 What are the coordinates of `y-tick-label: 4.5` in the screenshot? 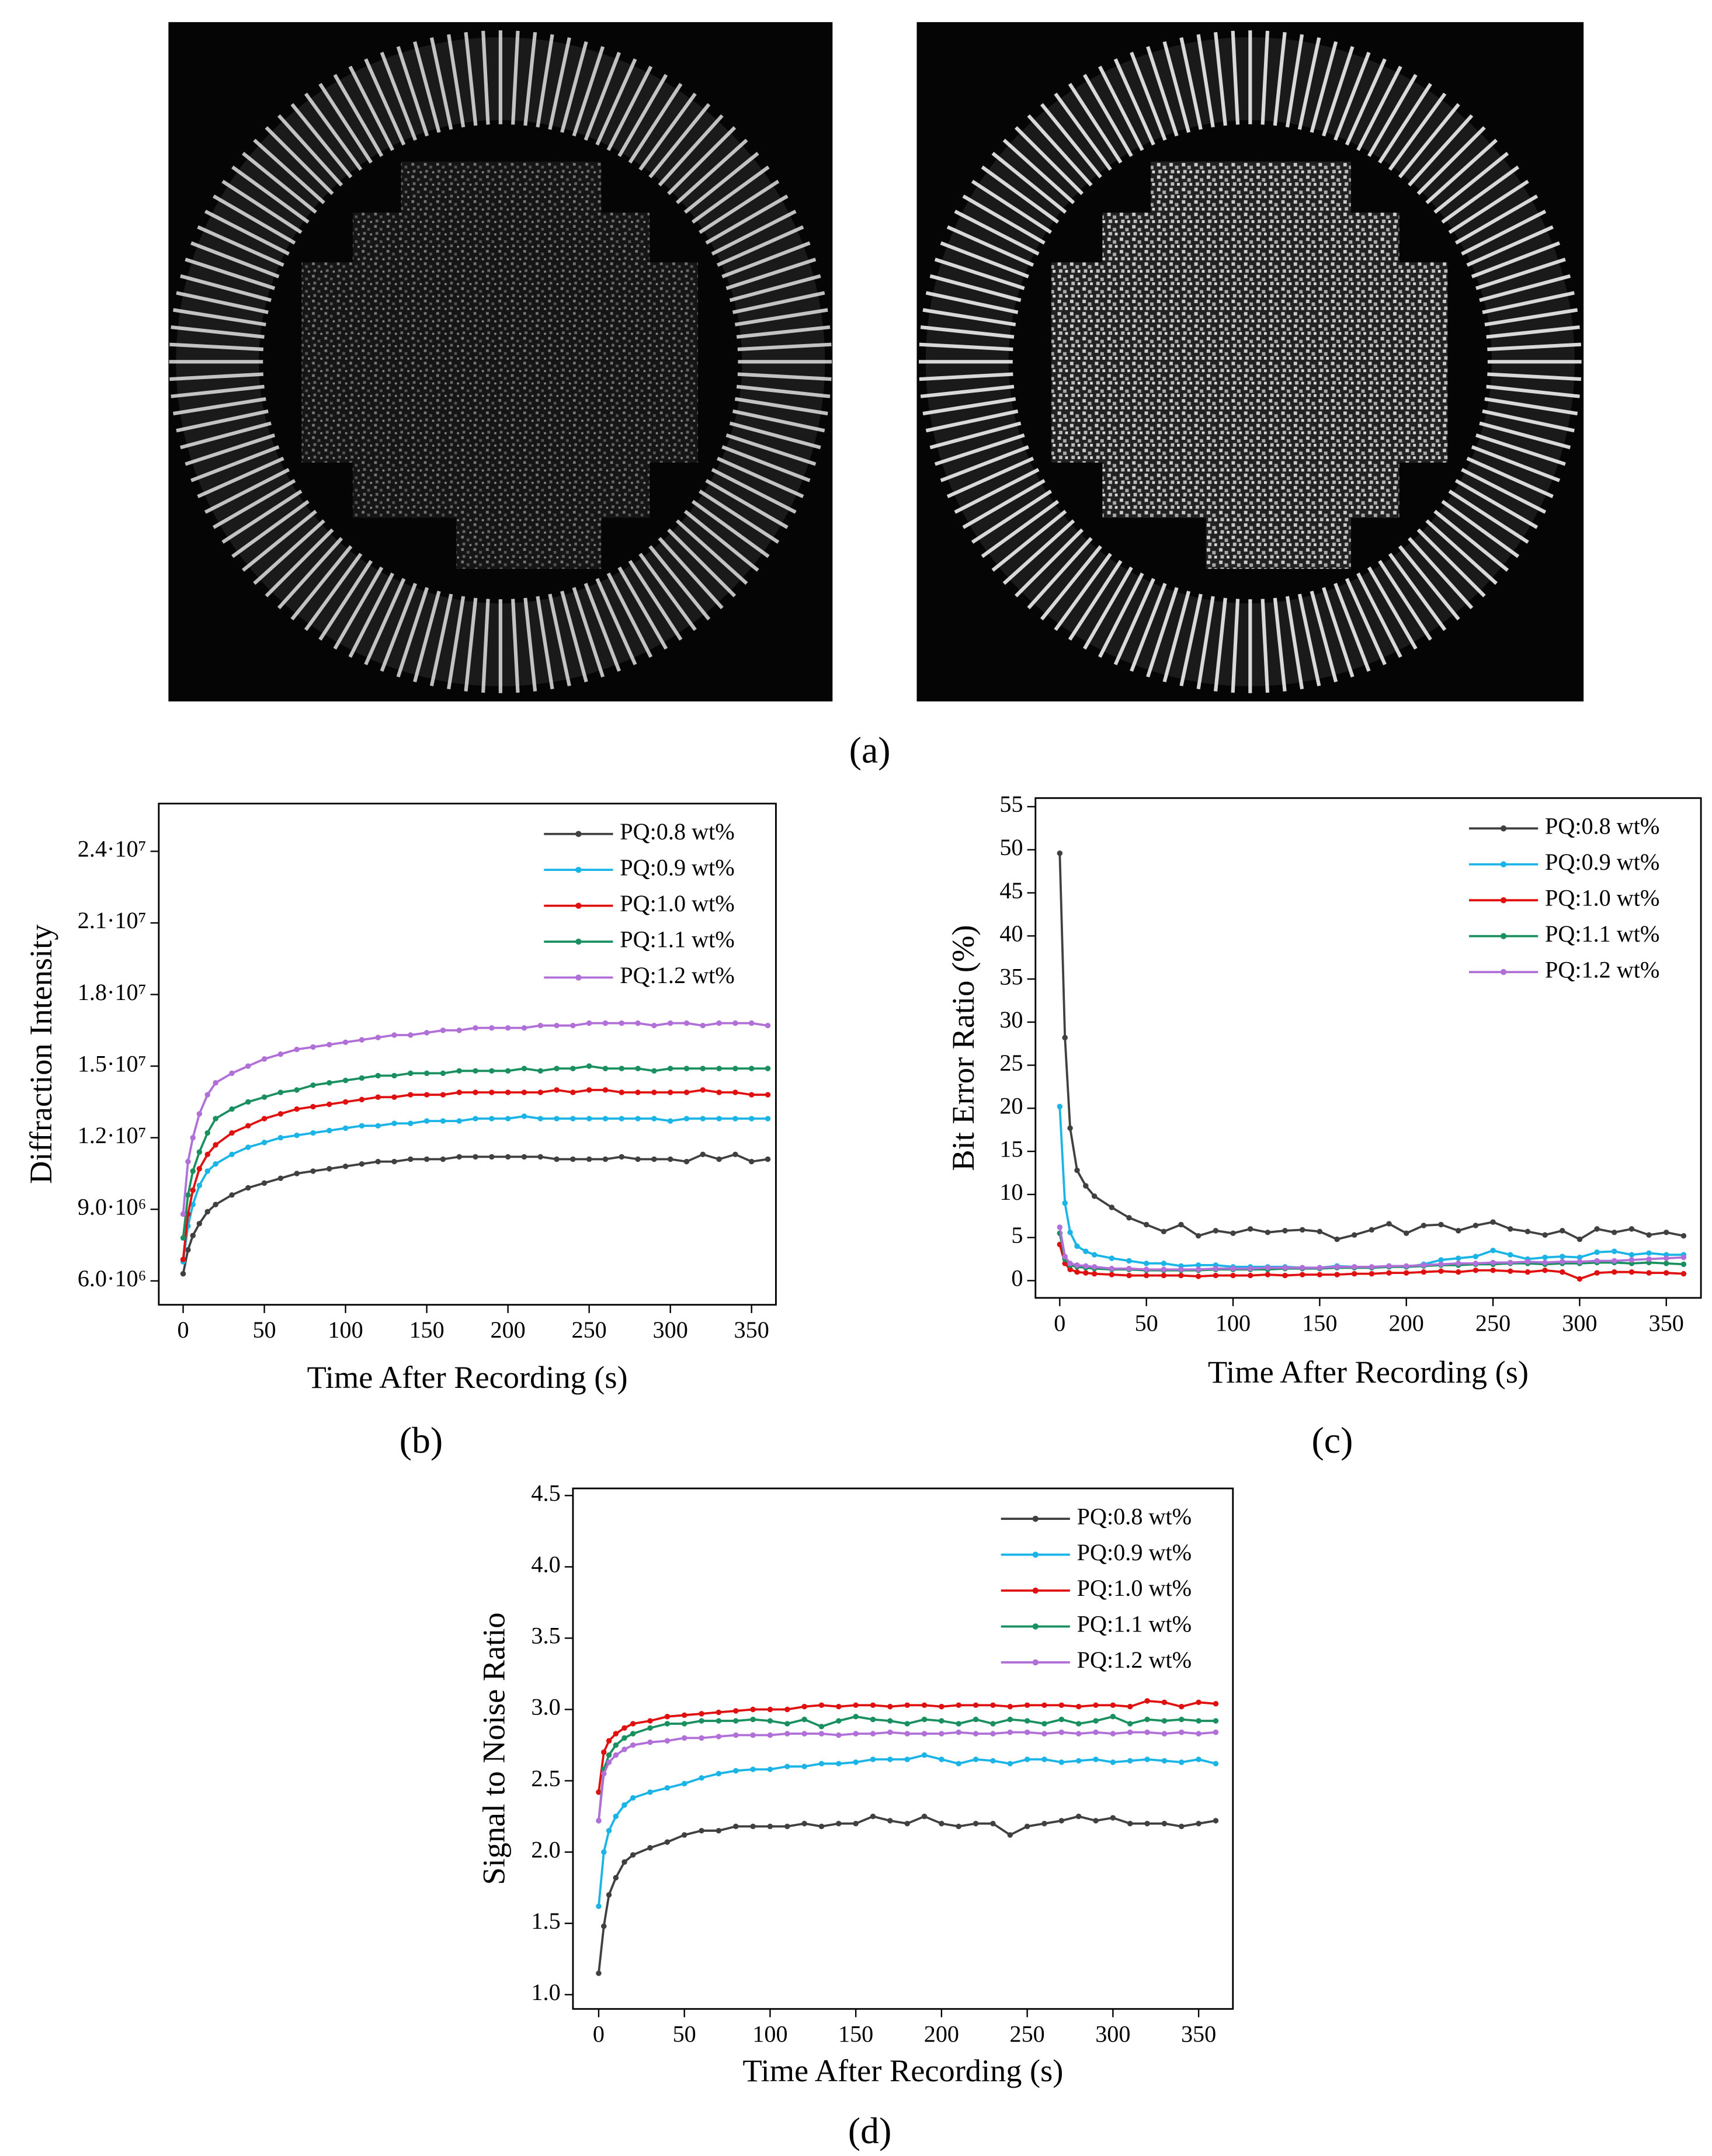 It's located at (545, 1493).